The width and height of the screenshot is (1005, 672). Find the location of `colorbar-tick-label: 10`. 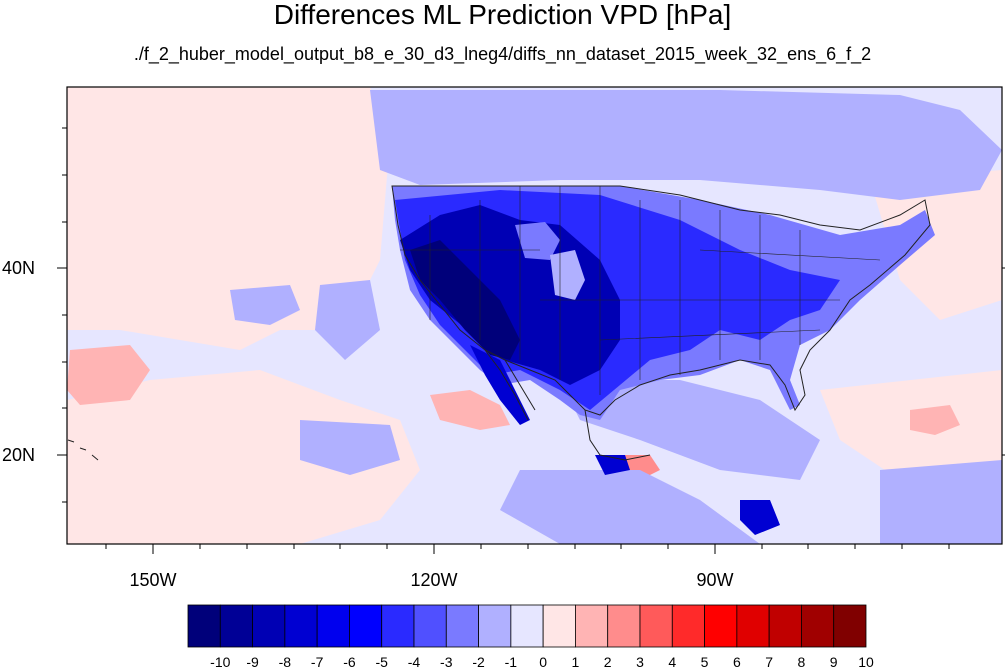

colorbar-tick-label: 10 is located at coordinates (866, 662).